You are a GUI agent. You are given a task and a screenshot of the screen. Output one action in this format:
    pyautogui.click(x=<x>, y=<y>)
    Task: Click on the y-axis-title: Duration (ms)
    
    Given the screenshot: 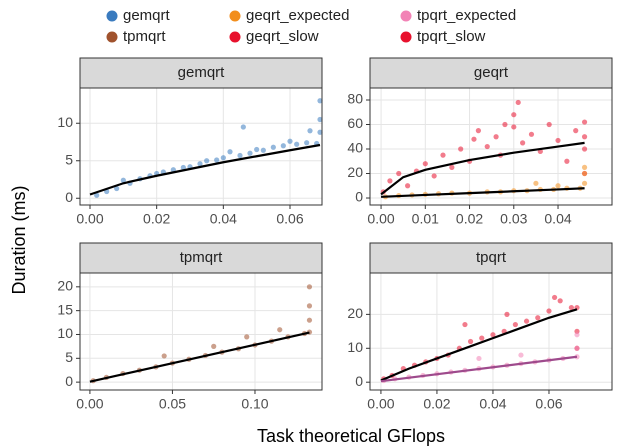 What is the action you would take?
    pyautogui.click(x=19, y=239)
    